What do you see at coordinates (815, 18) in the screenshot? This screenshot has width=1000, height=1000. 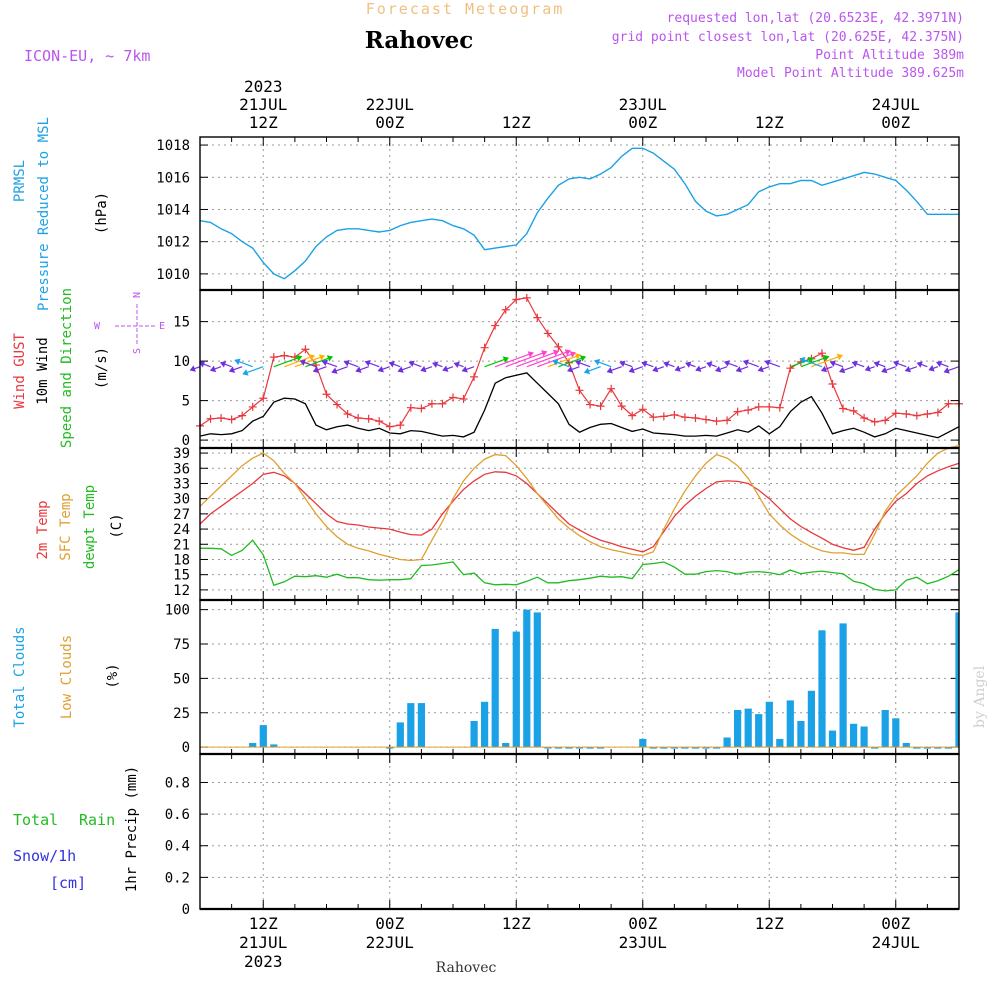 I see `requested-coords: requested lon,lat (20.6523E, 42.3971N)` at bounding box center [815, 18].